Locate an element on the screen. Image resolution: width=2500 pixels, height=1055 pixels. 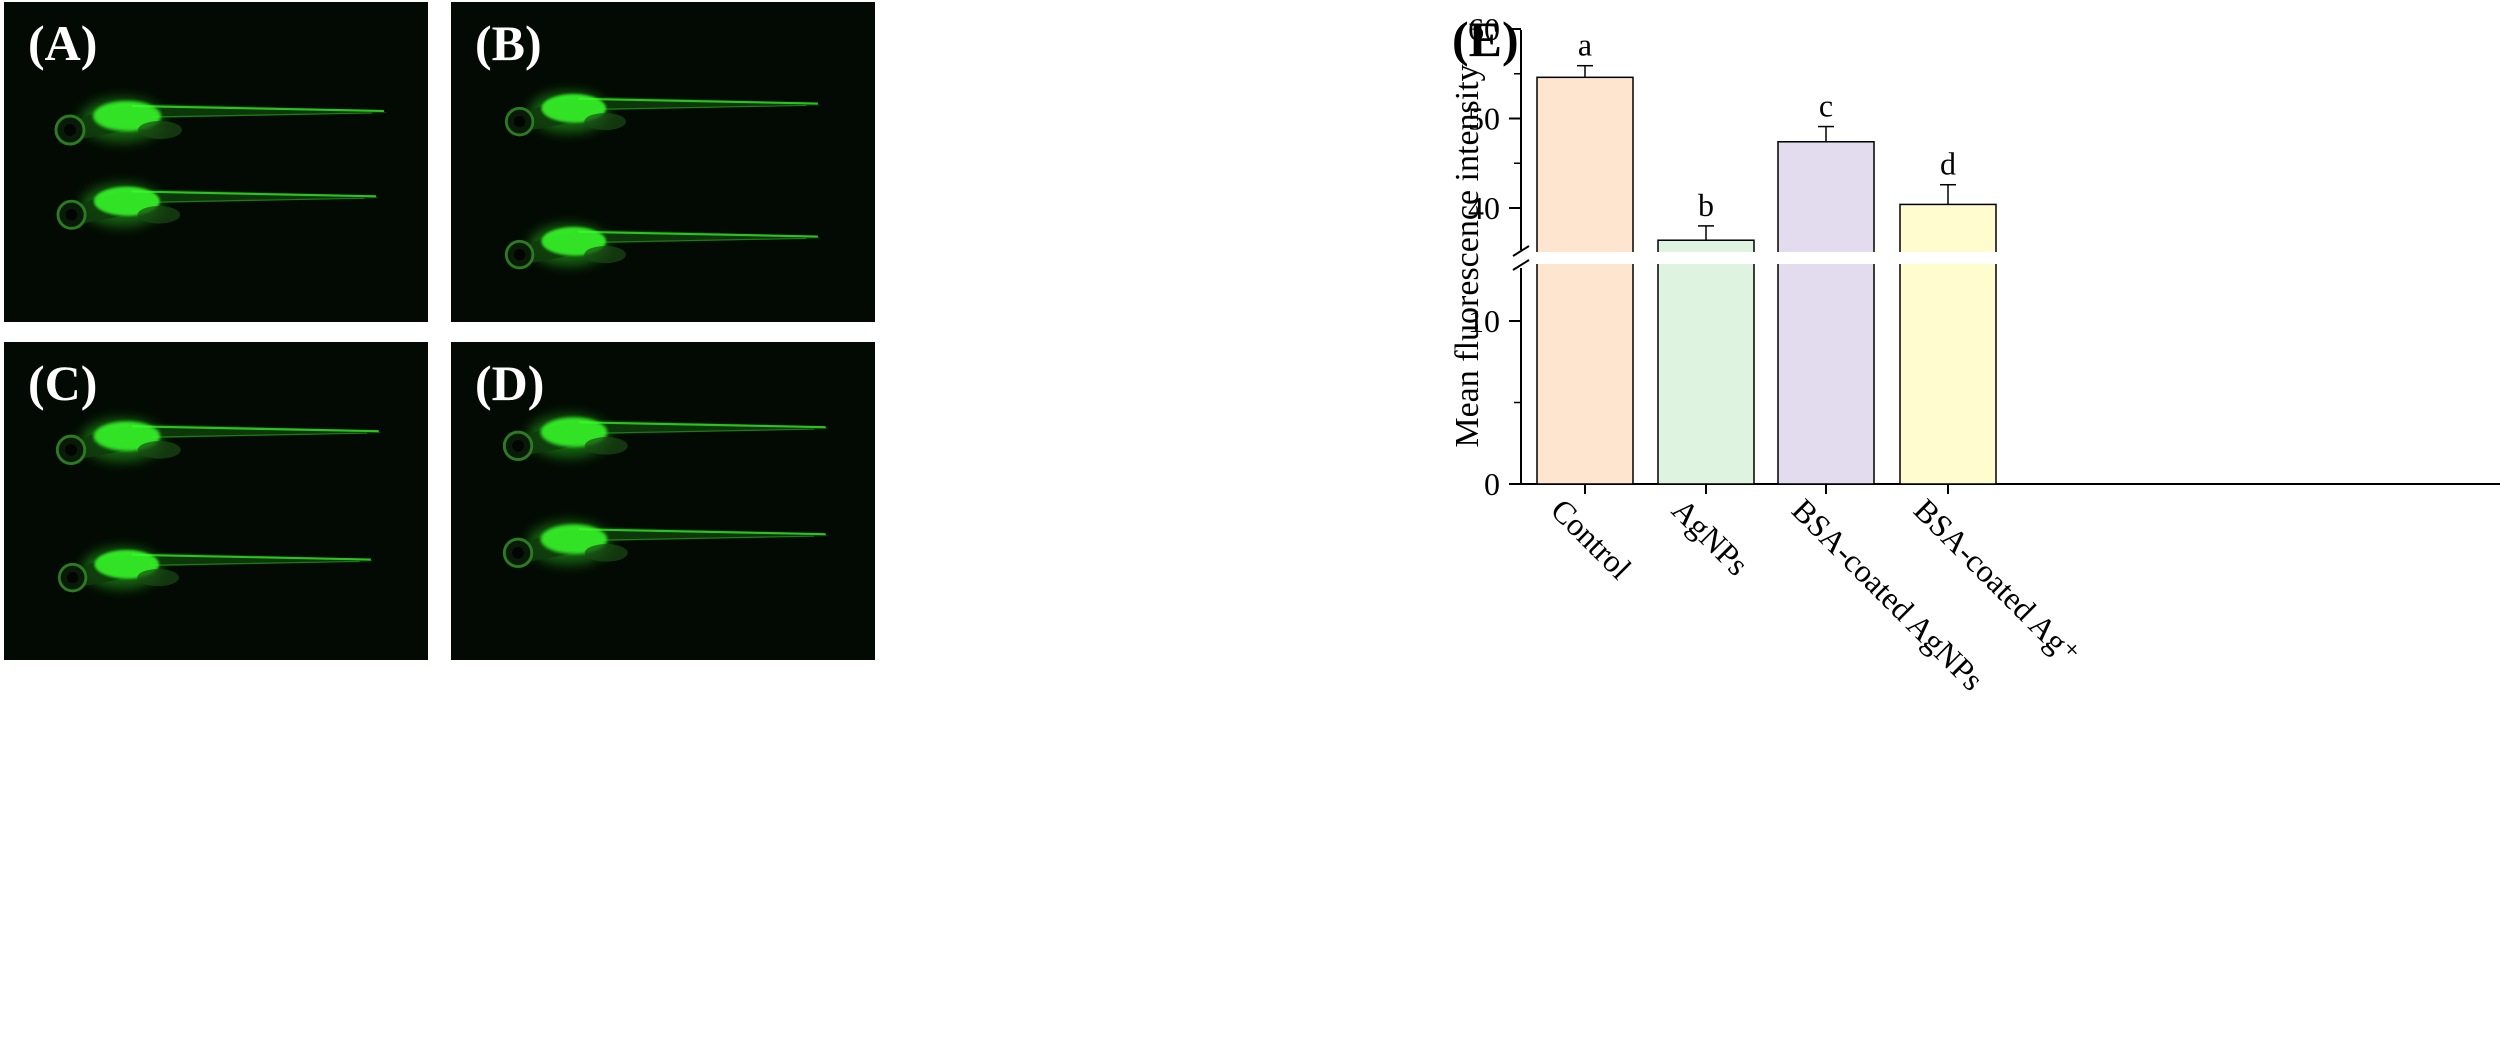
fish-image-c is located at coordinates (218, 505).